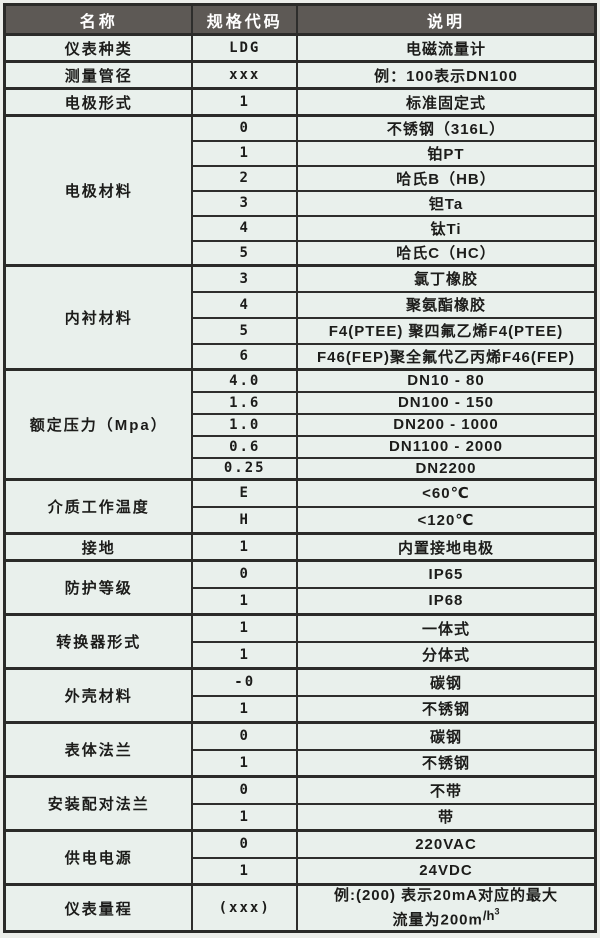 The height and width of the screenshot is (938, 600). I want to click on table-row: 1 铂PT, so click(301, 153).